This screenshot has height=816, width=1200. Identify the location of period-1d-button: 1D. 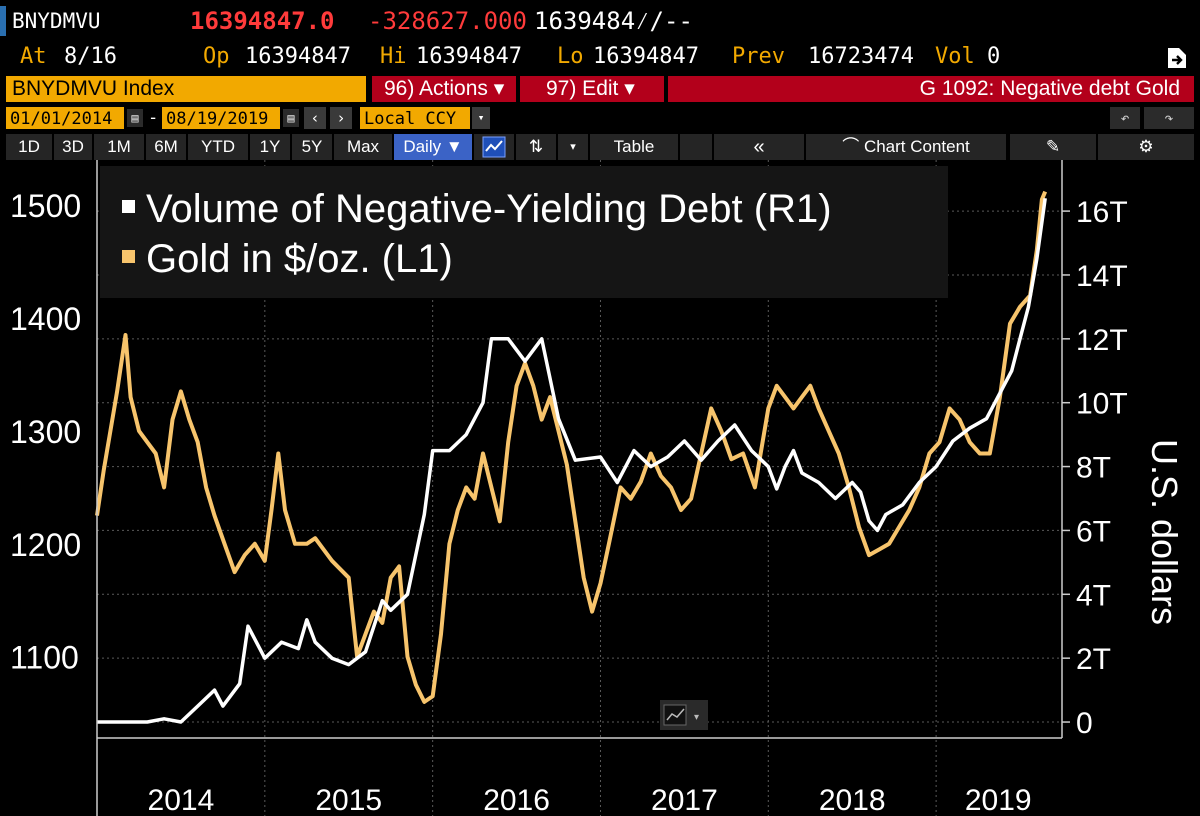
(29, 147).